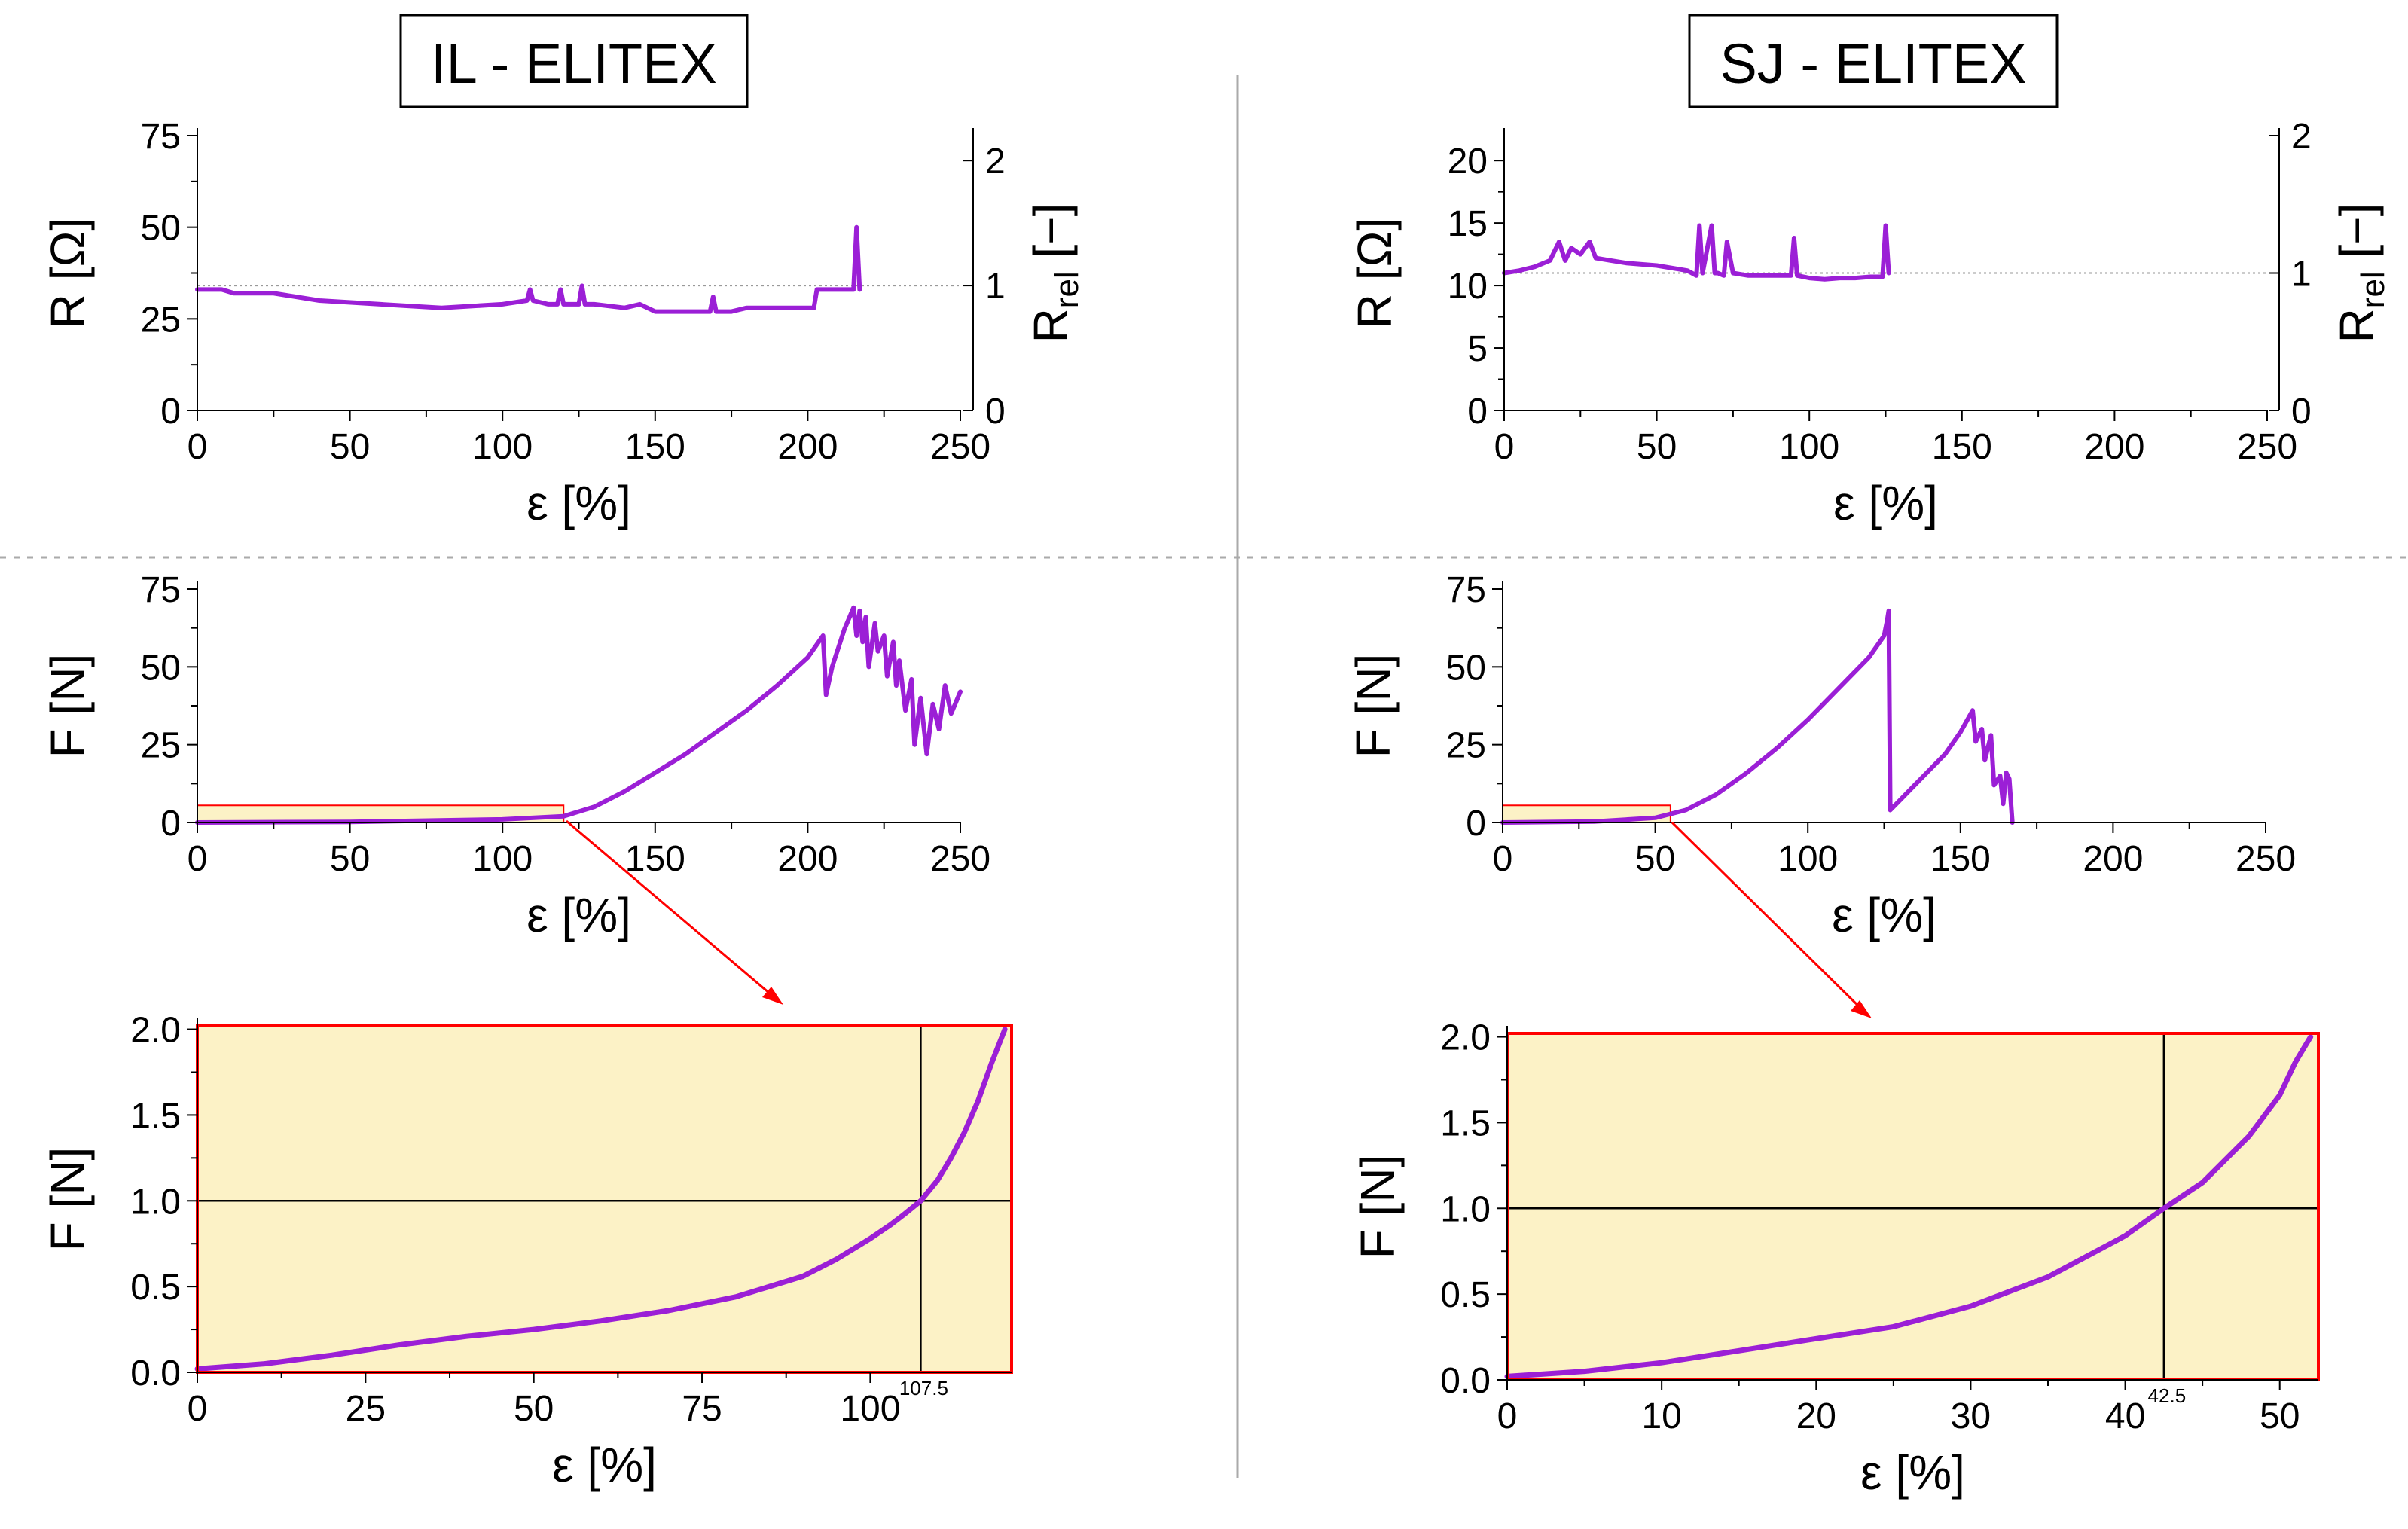 This screenshot has height=1529, width=2408. Describe the element at coordinates (1468, 287) in the screenshot. I see `y-tick-label: 10` at that location.